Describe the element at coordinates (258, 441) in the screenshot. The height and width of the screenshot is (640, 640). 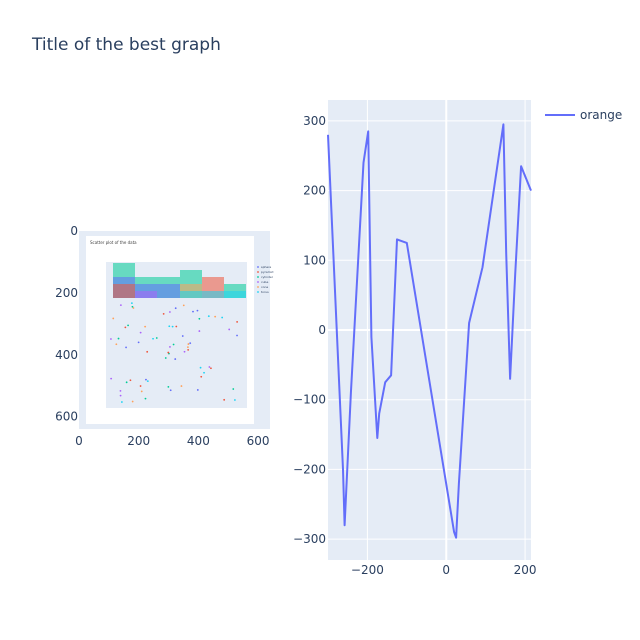
I see `image-x-tick-label: 600` at that location.